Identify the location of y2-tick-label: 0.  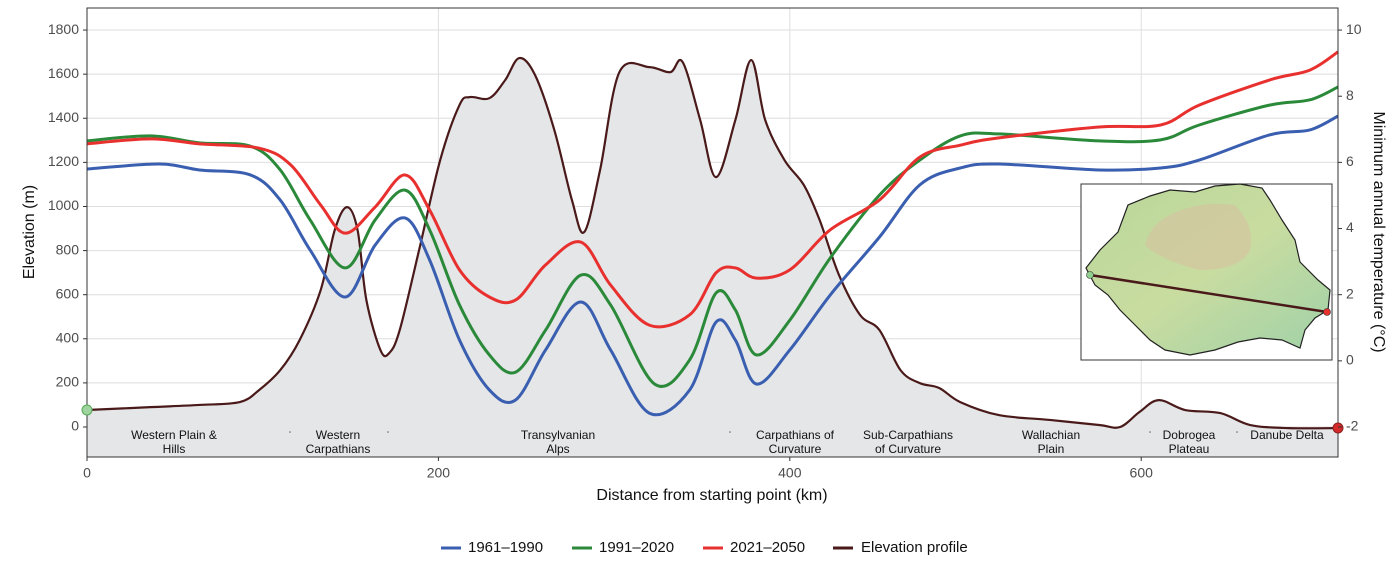
(1350, 360).